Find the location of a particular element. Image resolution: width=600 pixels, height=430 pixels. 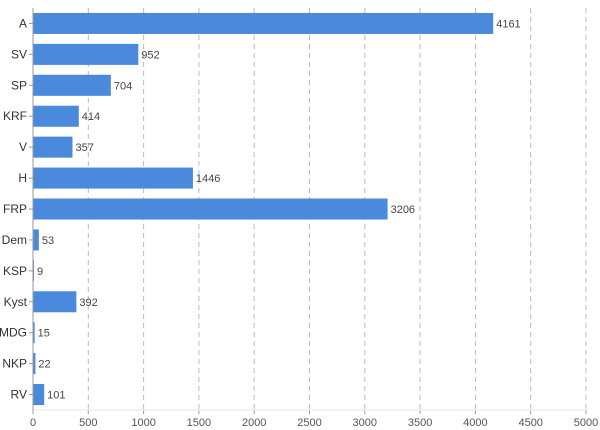

x-tick-label: 1500 is located at coordinates (199, 423).